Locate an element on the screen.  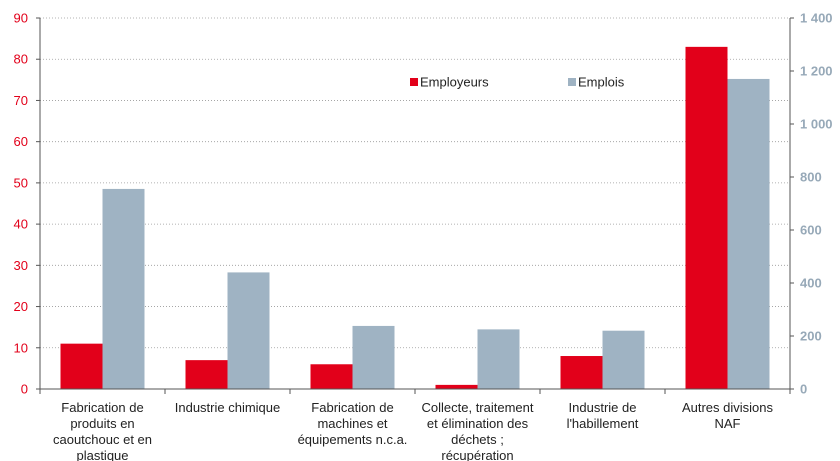
legend-label: Employeurs is located at coordinates (454, 82).